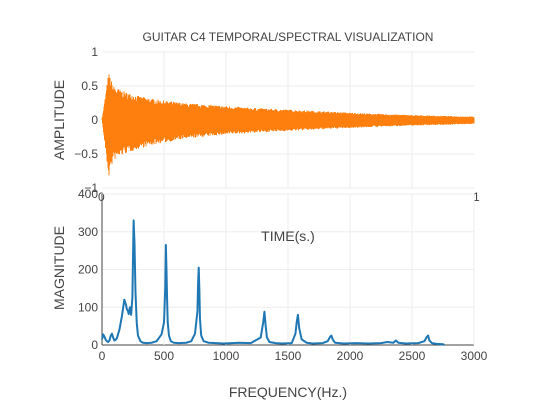 Image resolution: width=560 pixels, height=420 pixels. I want to click on amplitude-y-tick-label: −1, so click(91, 188).